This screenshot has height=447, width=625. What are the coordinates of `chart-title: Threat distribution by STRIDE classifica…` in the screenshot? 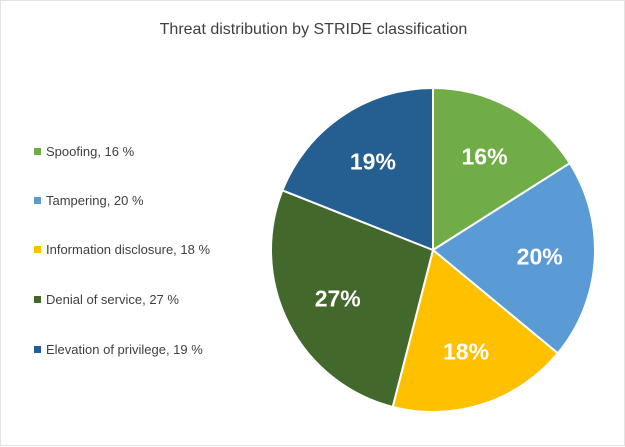 It's located at (313, 29).